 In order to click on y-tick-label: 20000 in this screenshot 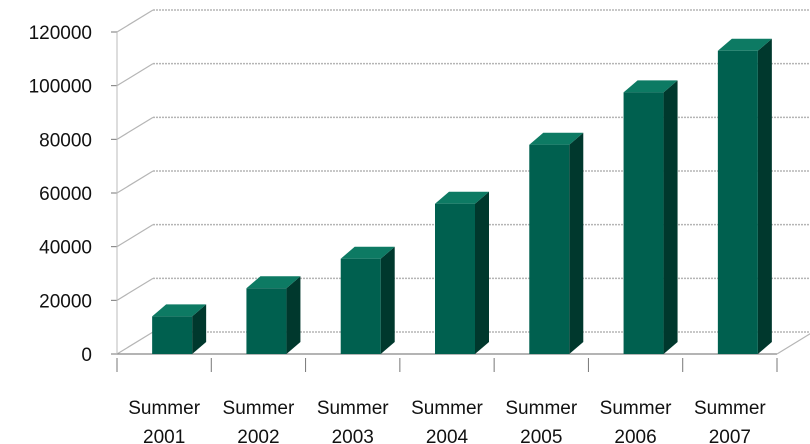, I will do `click(65, 301)`.